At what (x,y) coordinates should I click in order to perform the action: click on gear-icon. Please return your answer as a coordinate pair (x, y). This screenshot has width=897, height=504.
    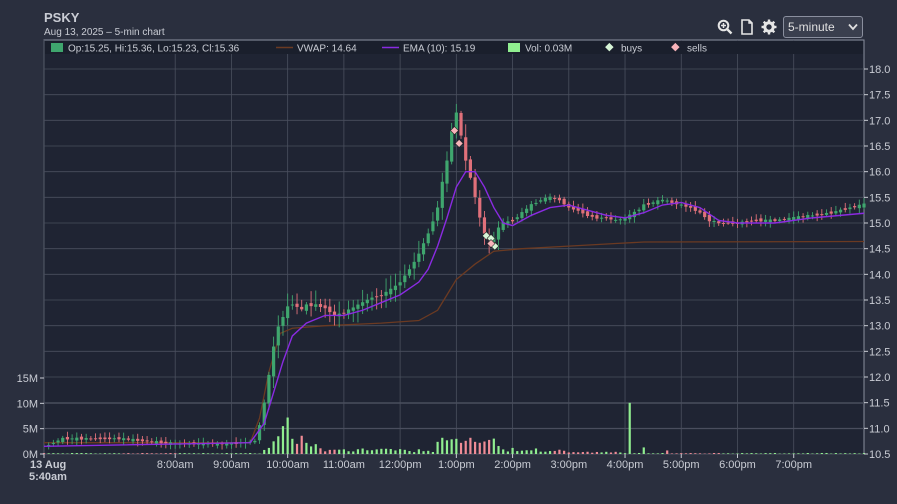
    Looking at the image, I should click on (769, 27).